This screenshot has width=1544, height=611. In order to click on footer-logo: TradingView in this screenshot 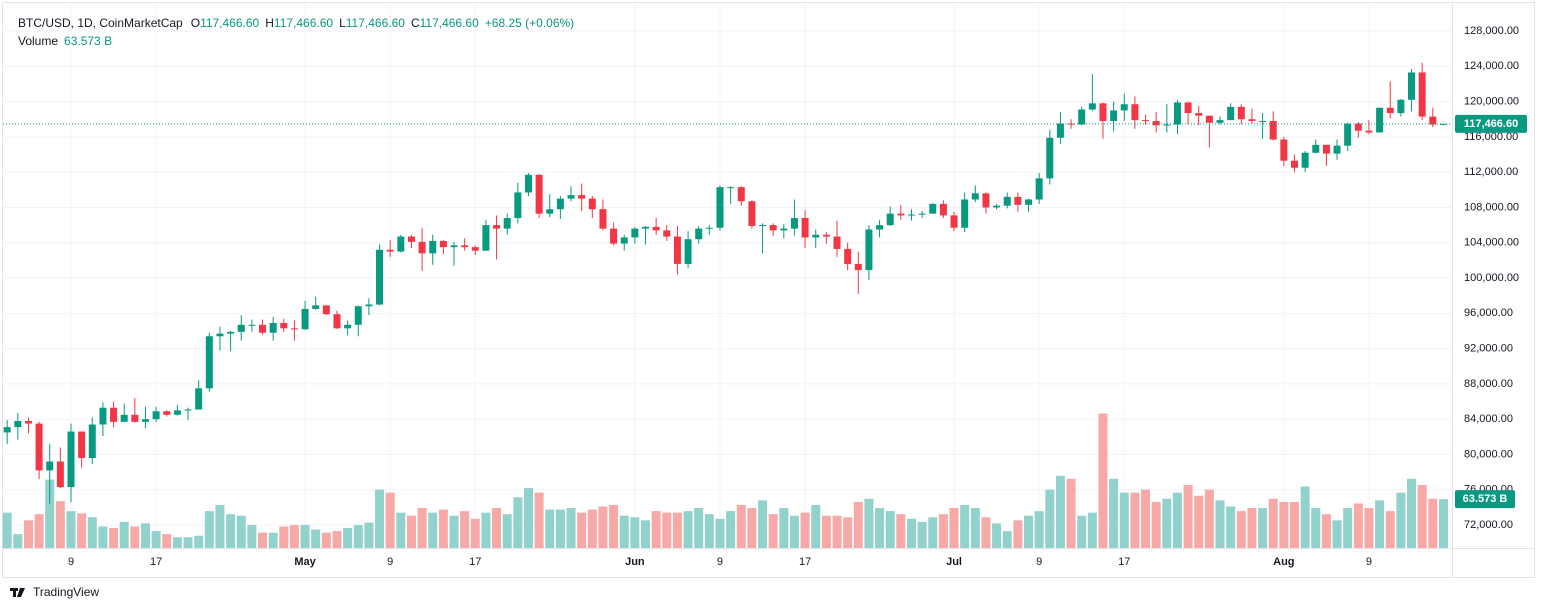, I will do `click(54, 592)`.